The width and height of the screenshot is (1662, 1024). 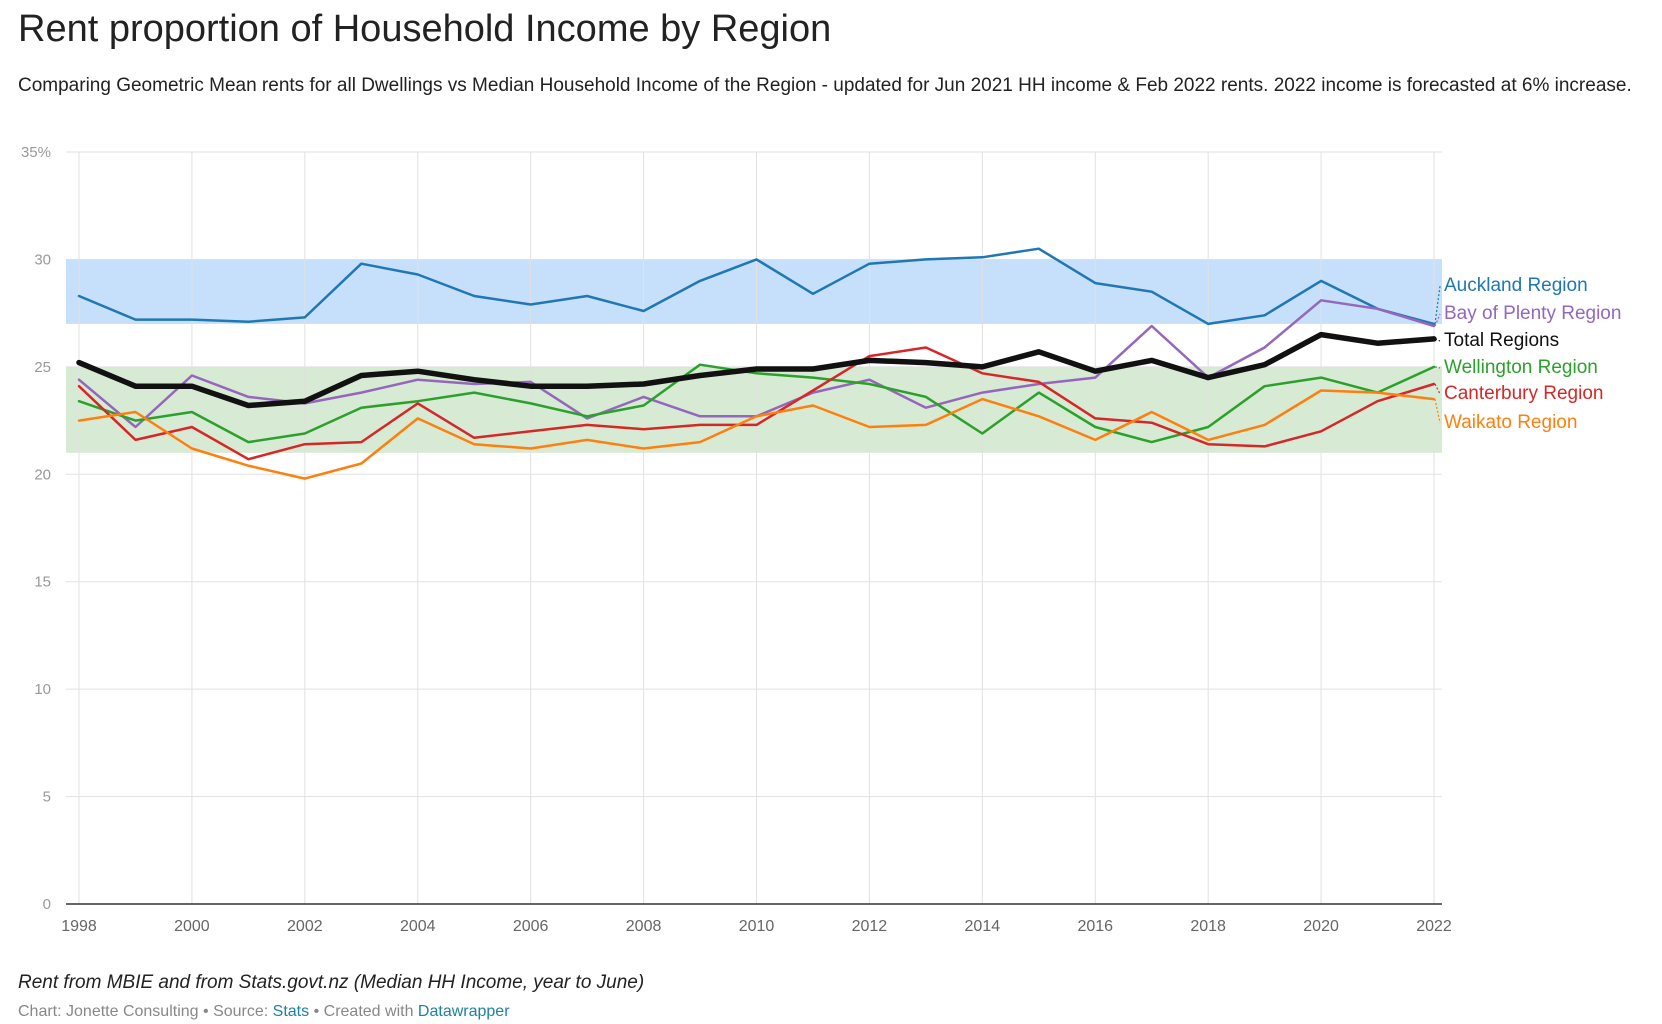 What do you see at coordinates (79, 926) in the screenshot?
I see `x-tick-label: 1998` at bounding box center [79, 926].